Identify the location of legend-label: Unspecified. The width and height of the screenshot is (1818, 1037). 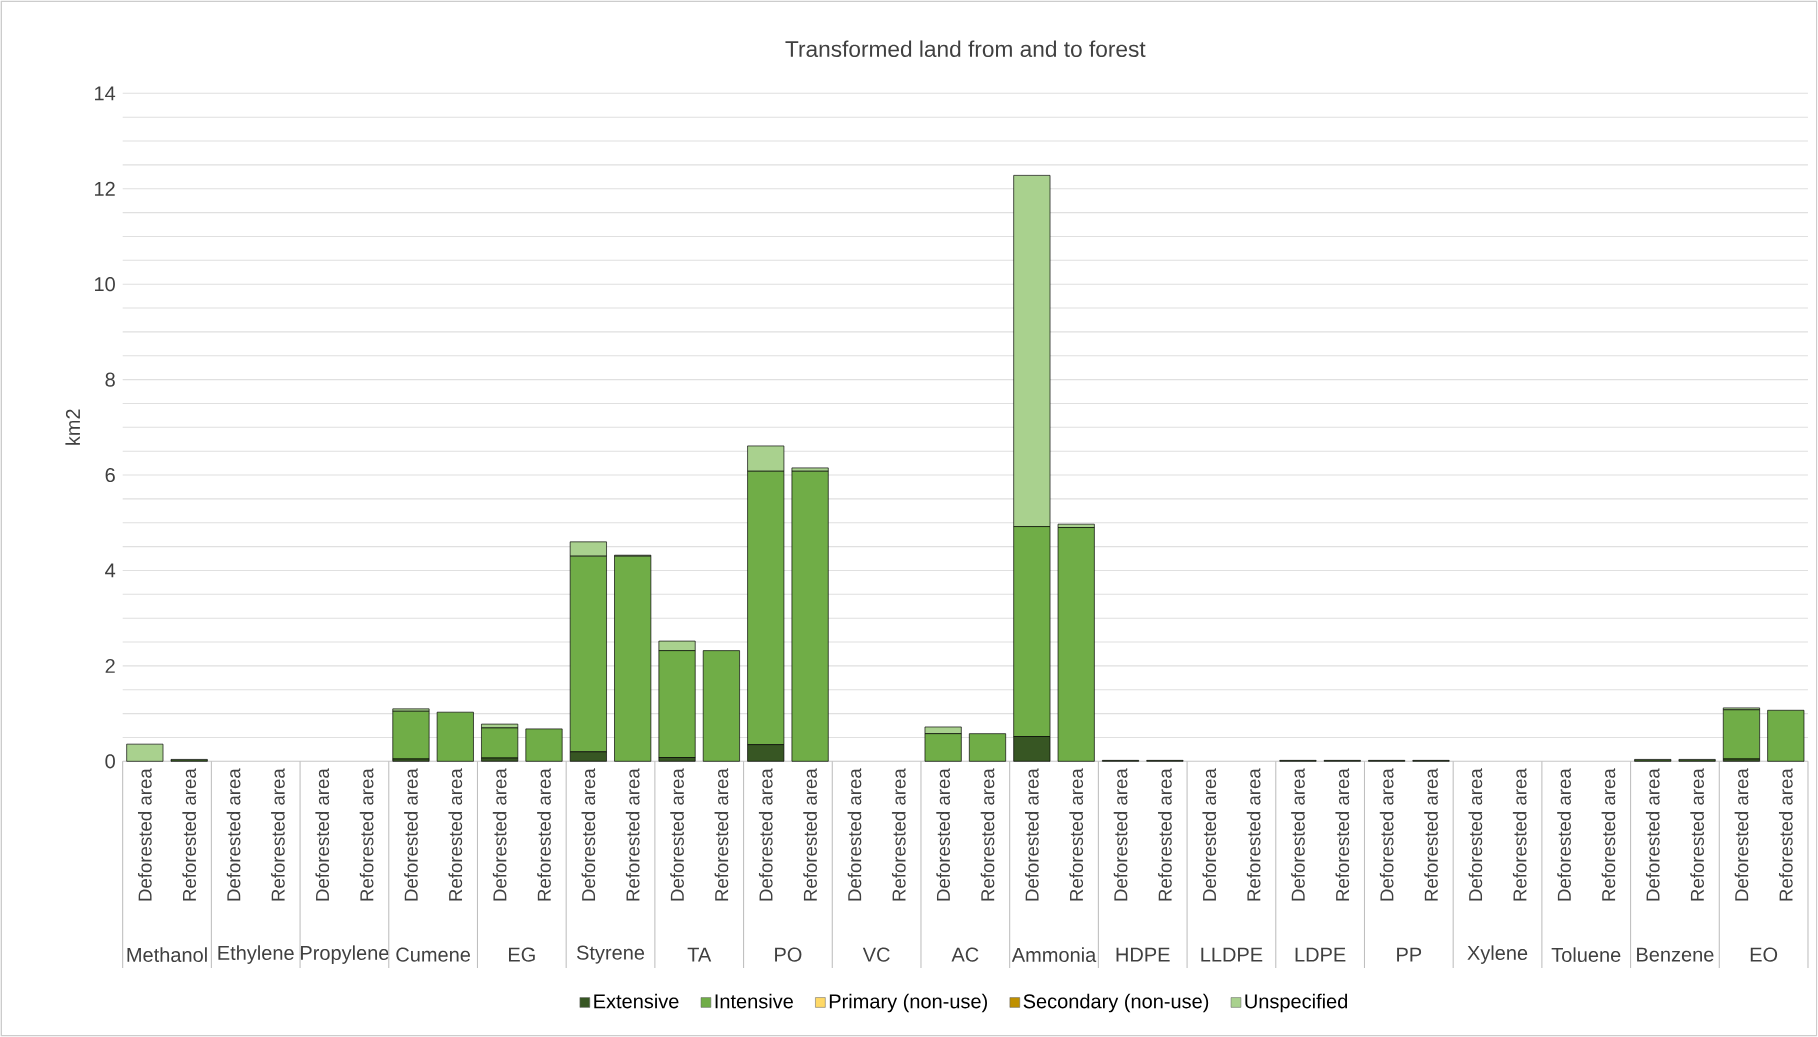
(1296, 1003).